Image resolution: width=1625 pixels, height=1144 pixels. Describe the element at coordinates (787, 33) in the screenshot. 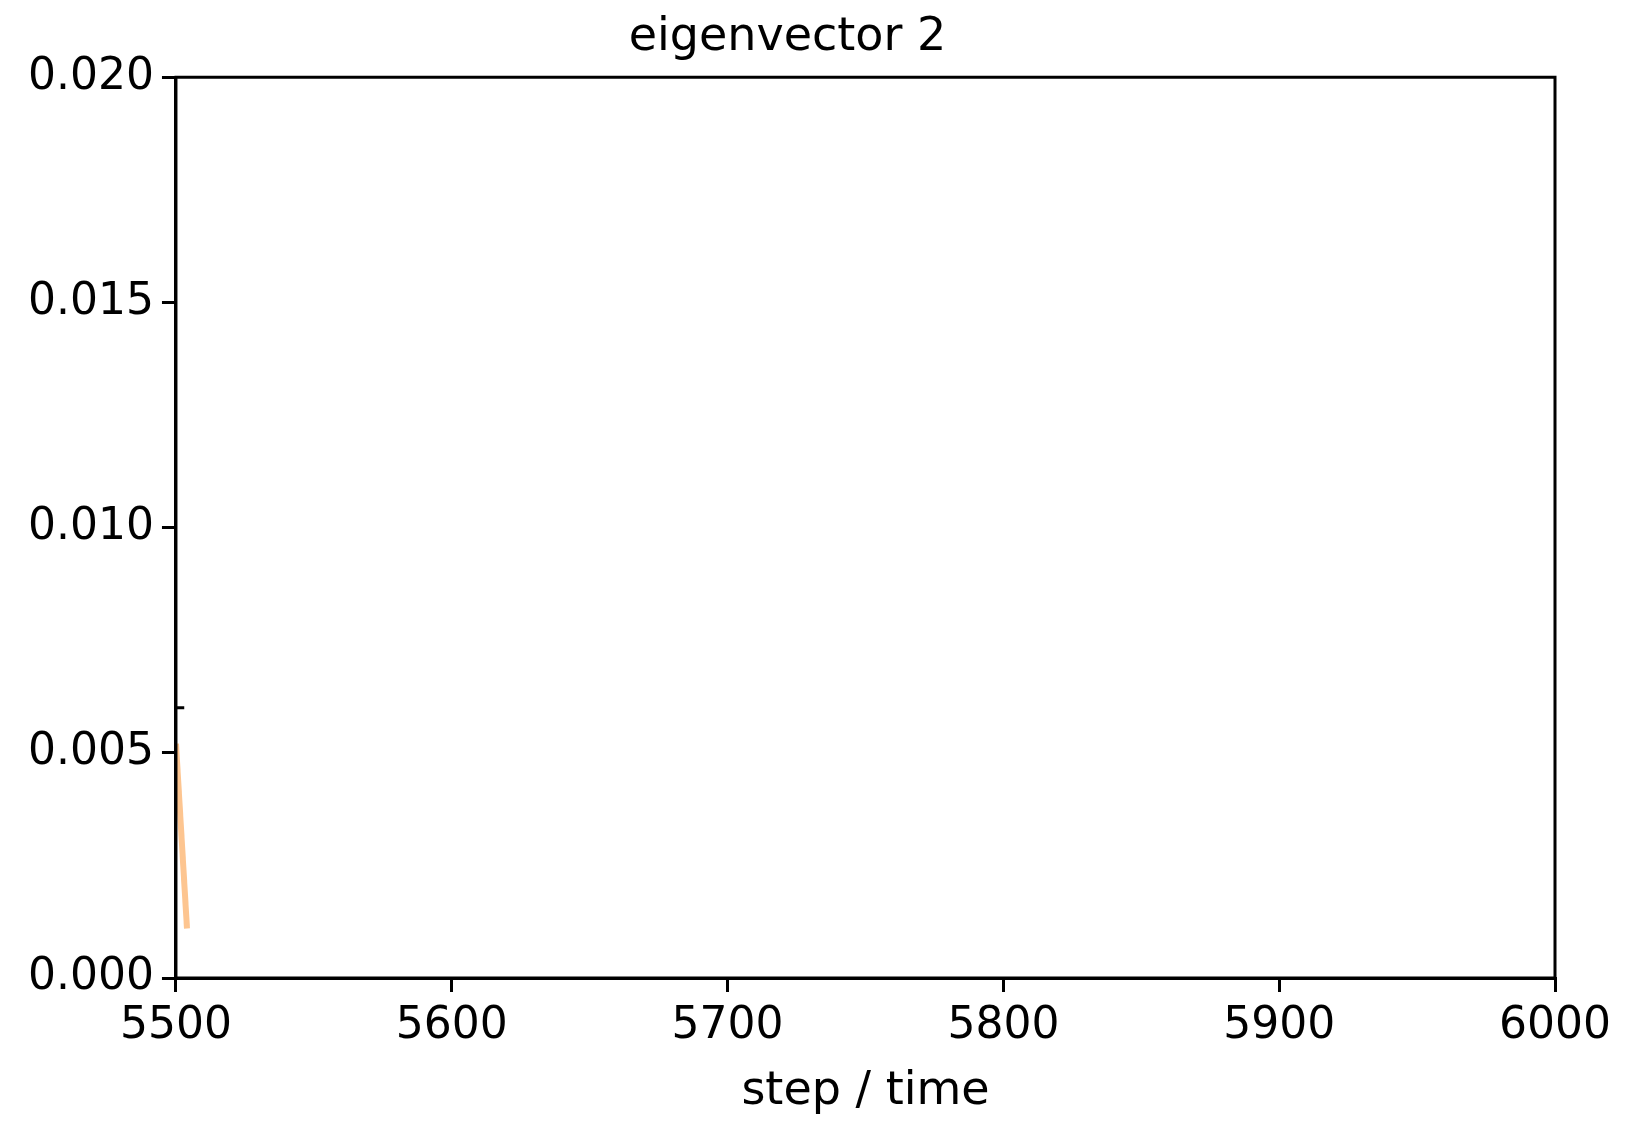

I see `chart-title: eigenvector 2` at that location.